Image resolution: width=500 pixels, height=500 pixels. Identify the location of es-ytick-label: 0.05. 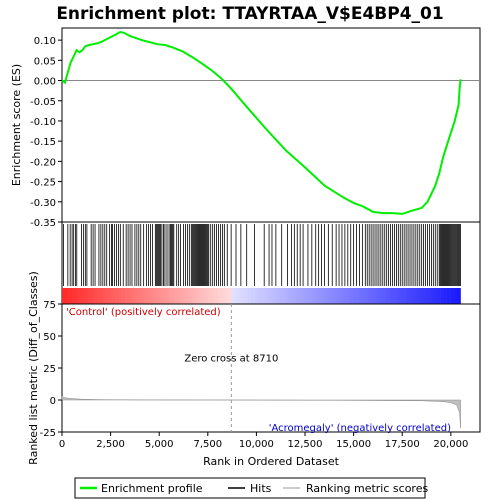
(45, 61).